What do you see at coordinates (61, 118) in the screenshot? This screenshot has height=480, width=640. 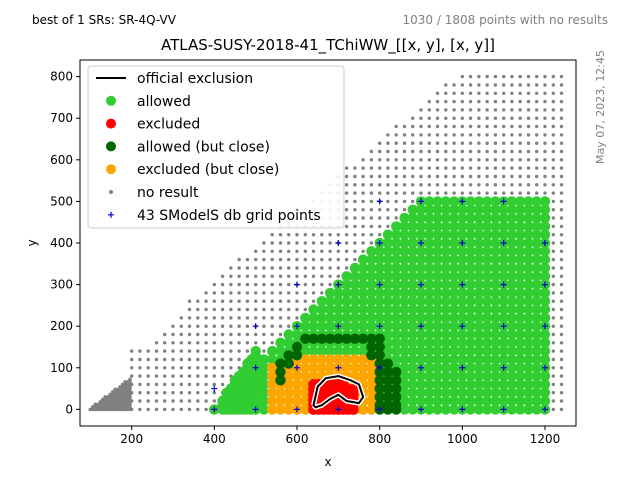 I see `y-tick-label: 700` at bounding box center [61, 118].